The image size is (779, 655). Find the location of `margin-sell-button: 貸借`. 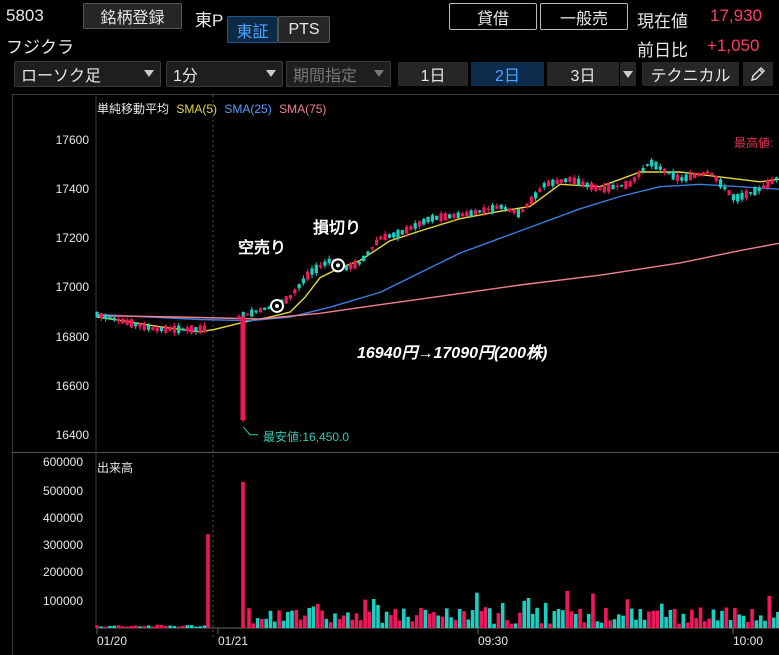

margin-sell-button: 貸借 is located at coordinates (493, 16).